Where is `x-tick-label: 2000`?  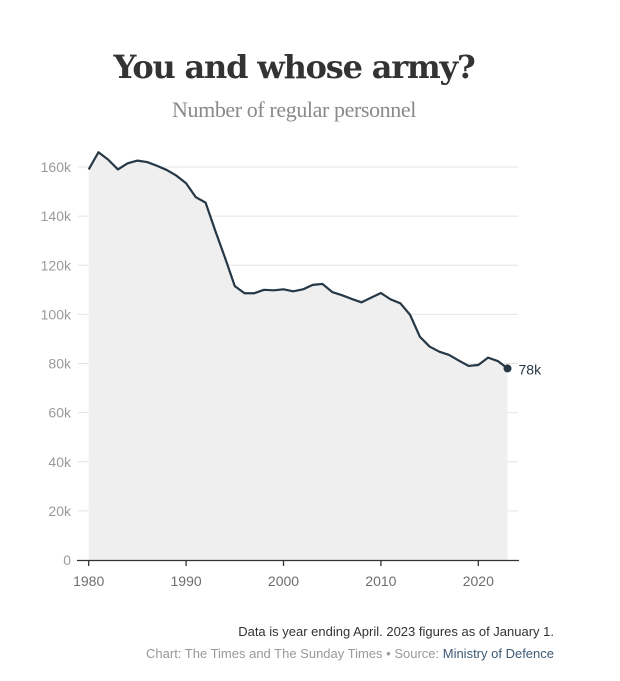 x-tick-label: 2000 is located at coordinates (283, 581).